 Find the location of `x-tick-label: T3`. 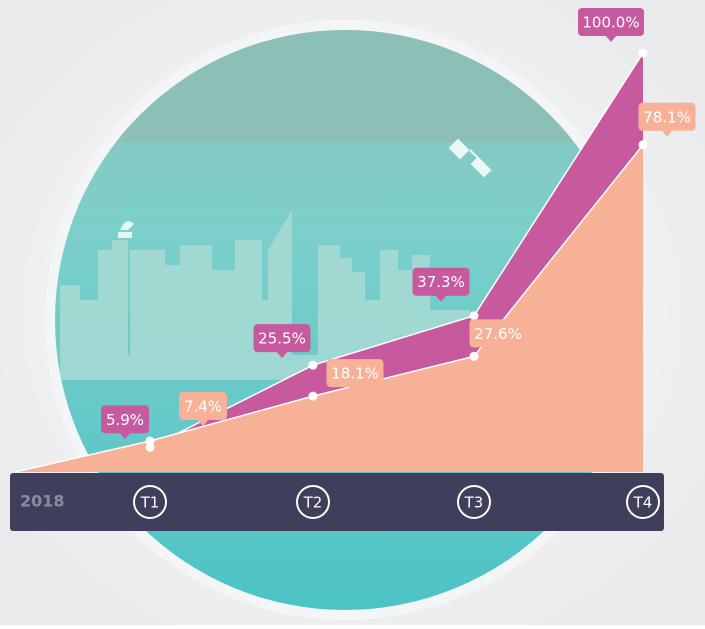

x-tick-label: T3 is located at coordinates (474, 503).